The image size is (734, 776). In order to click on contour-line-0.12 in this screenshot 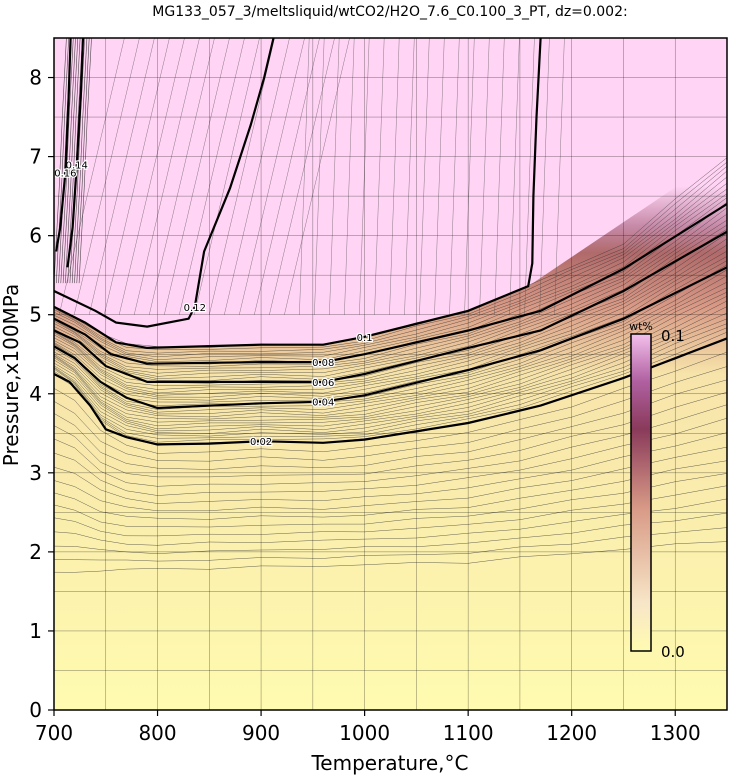, I will do `click(164, 183)`.